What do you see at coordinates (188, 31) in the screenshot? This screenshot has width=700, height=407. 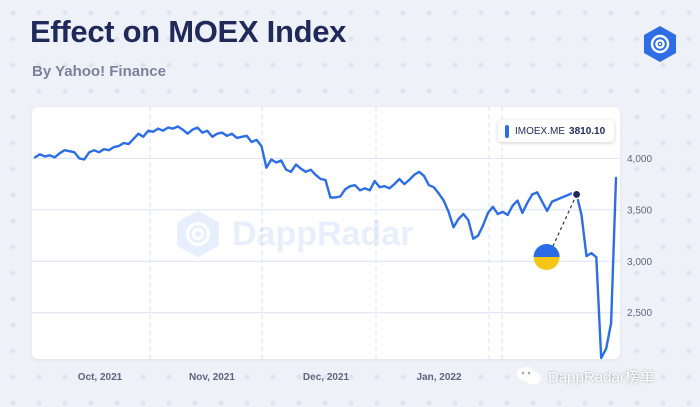 I see `page-title: Effect on MOEX Index` at bounding box center [188, 31].